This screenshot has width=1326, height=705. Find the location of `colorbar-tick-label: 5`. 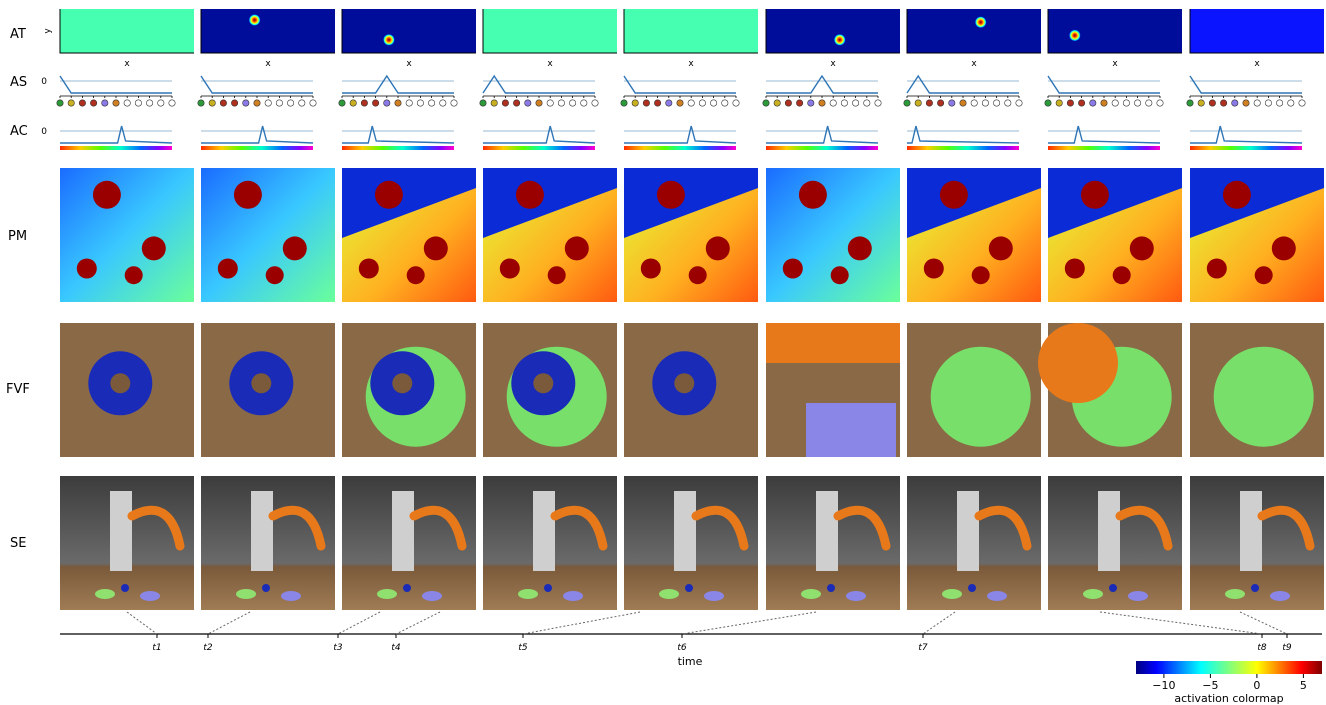

colorbar-tick-label: 5 is located at coordinates (1303, 685).